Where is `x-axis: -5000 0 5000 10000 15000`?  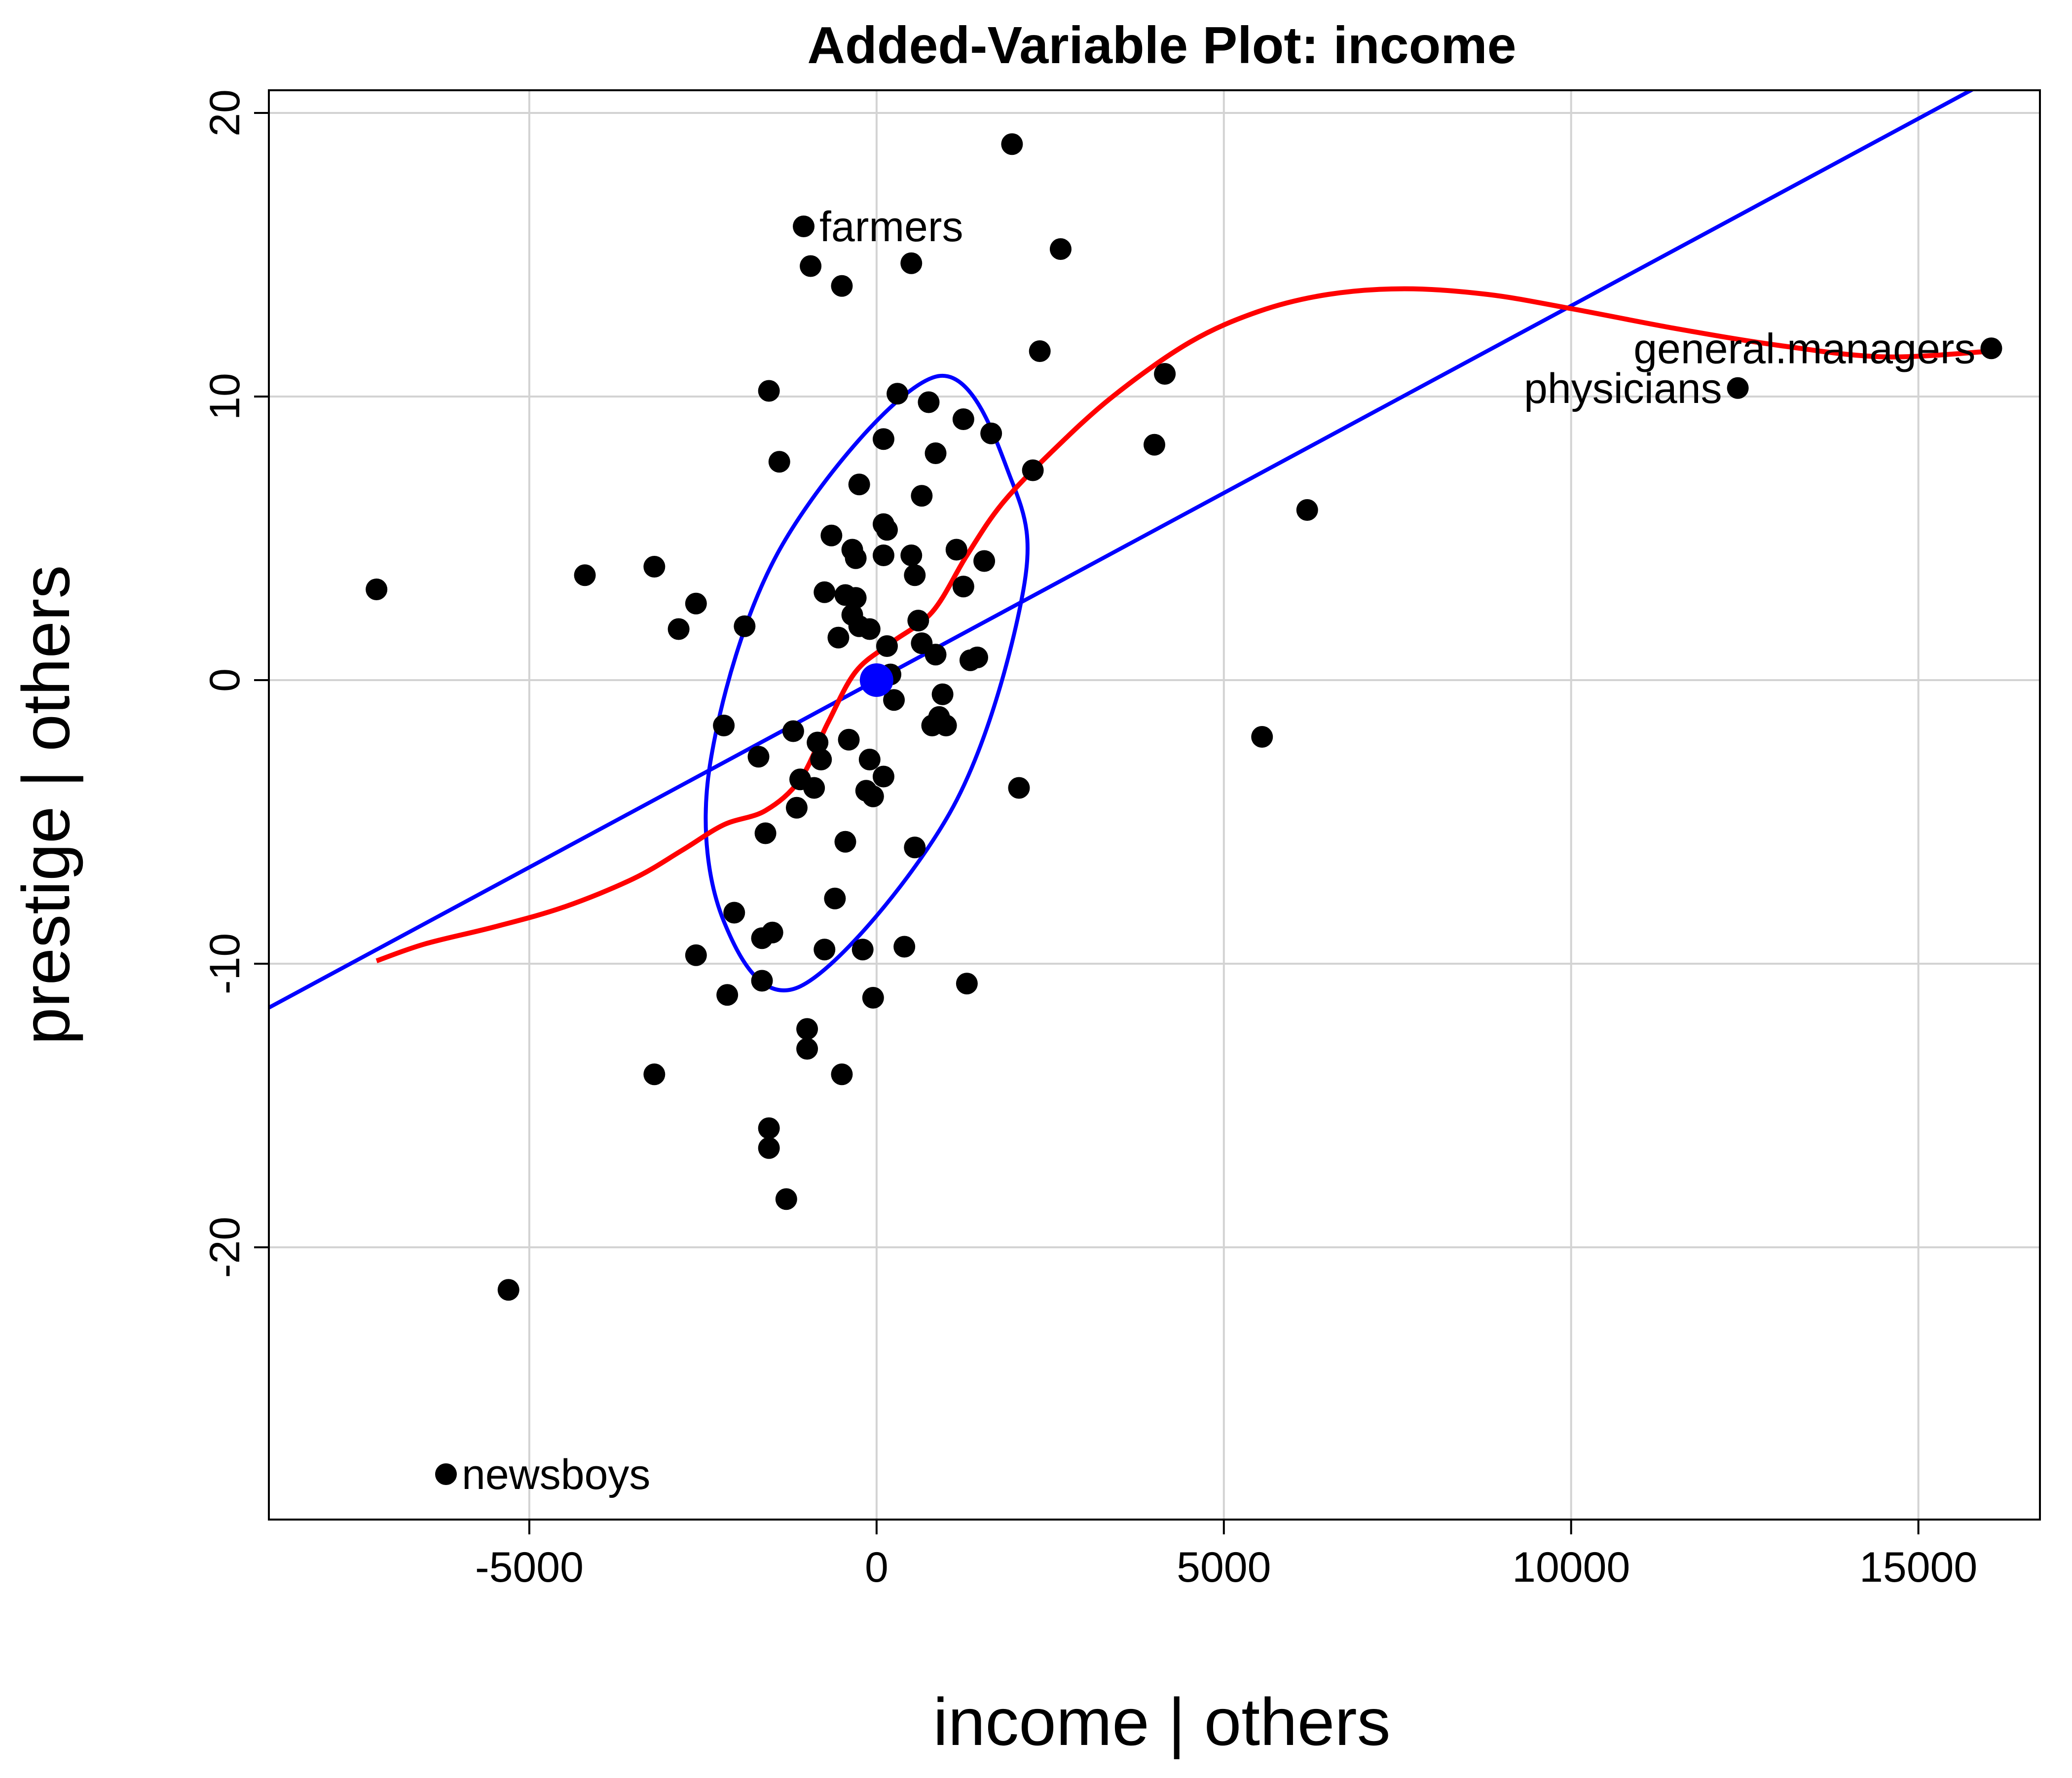 x-axis: -5000 0 5000 10000 15000 is located at coordinates (1226, 1555).